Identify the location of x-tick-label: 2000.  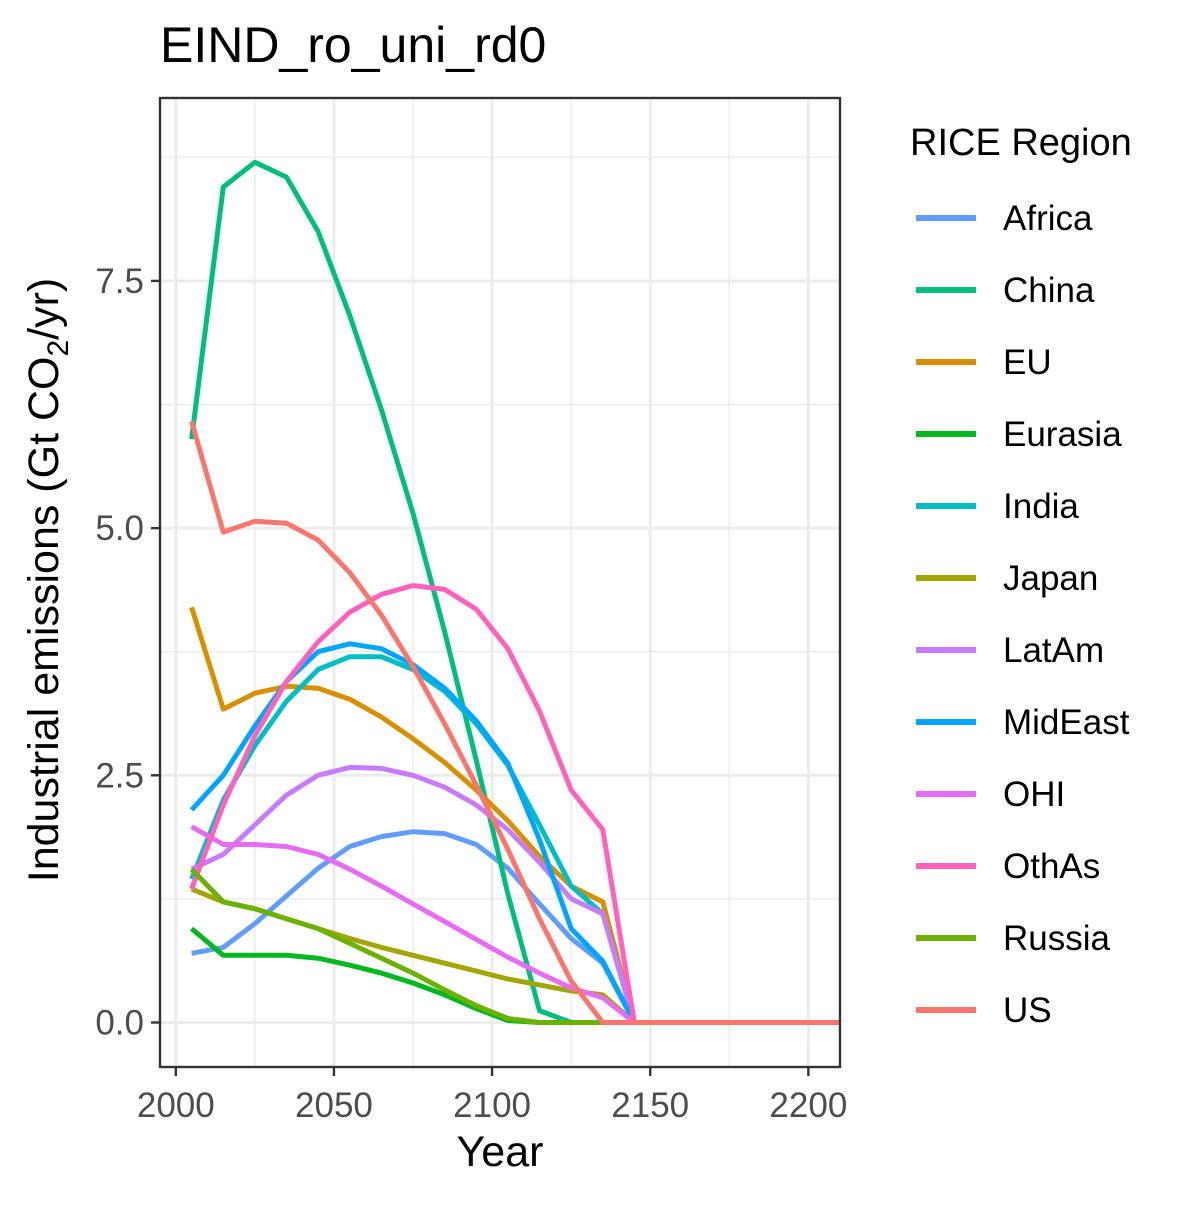
(176, 1105).